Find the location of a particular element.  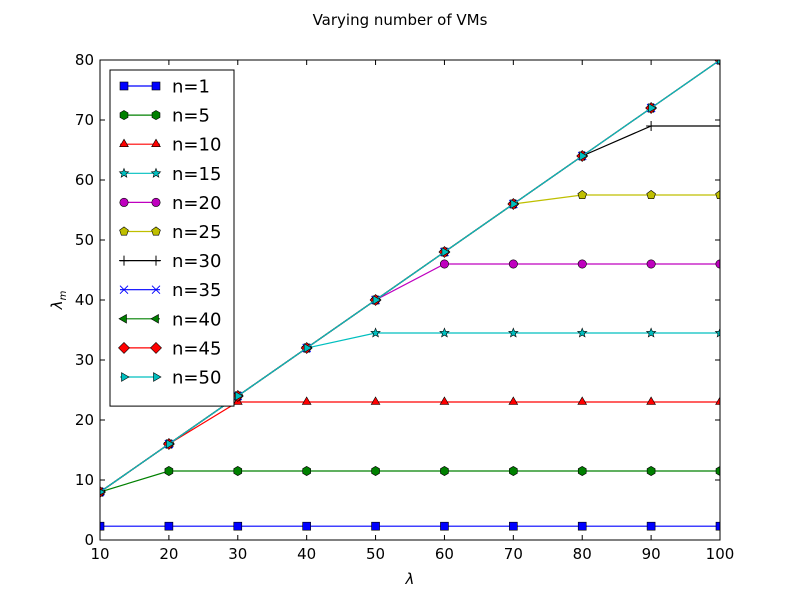

legend-label: n=40 is located at coordinates (196, 319).